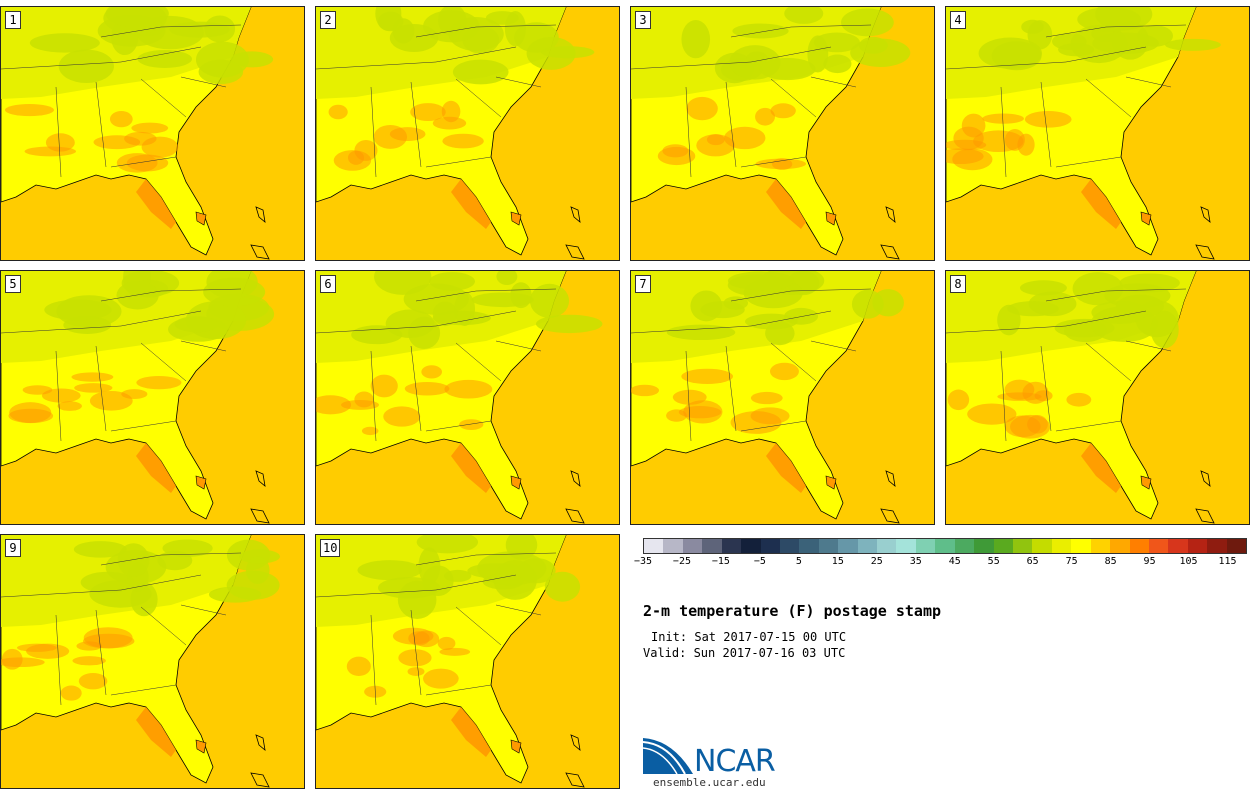  Describe the element at coordinates (1110, 561) in the screenshot. I see `colorbar-tick: 85` at that location.